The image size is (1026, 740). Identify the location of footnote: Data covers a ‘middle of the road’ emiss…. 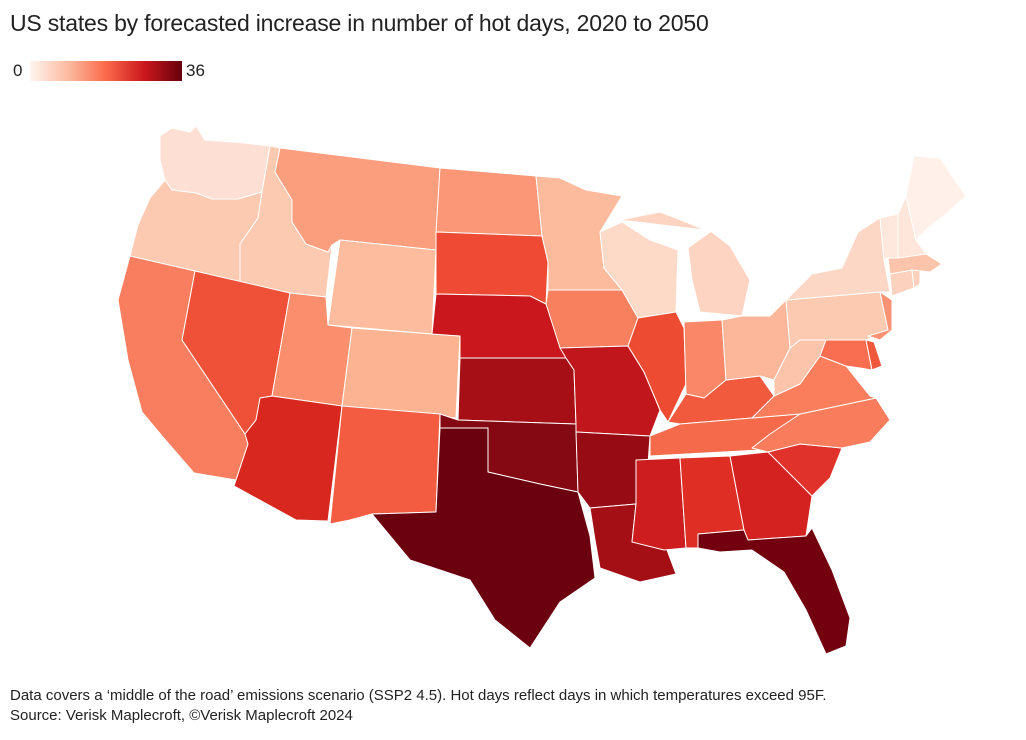
(418, 706).